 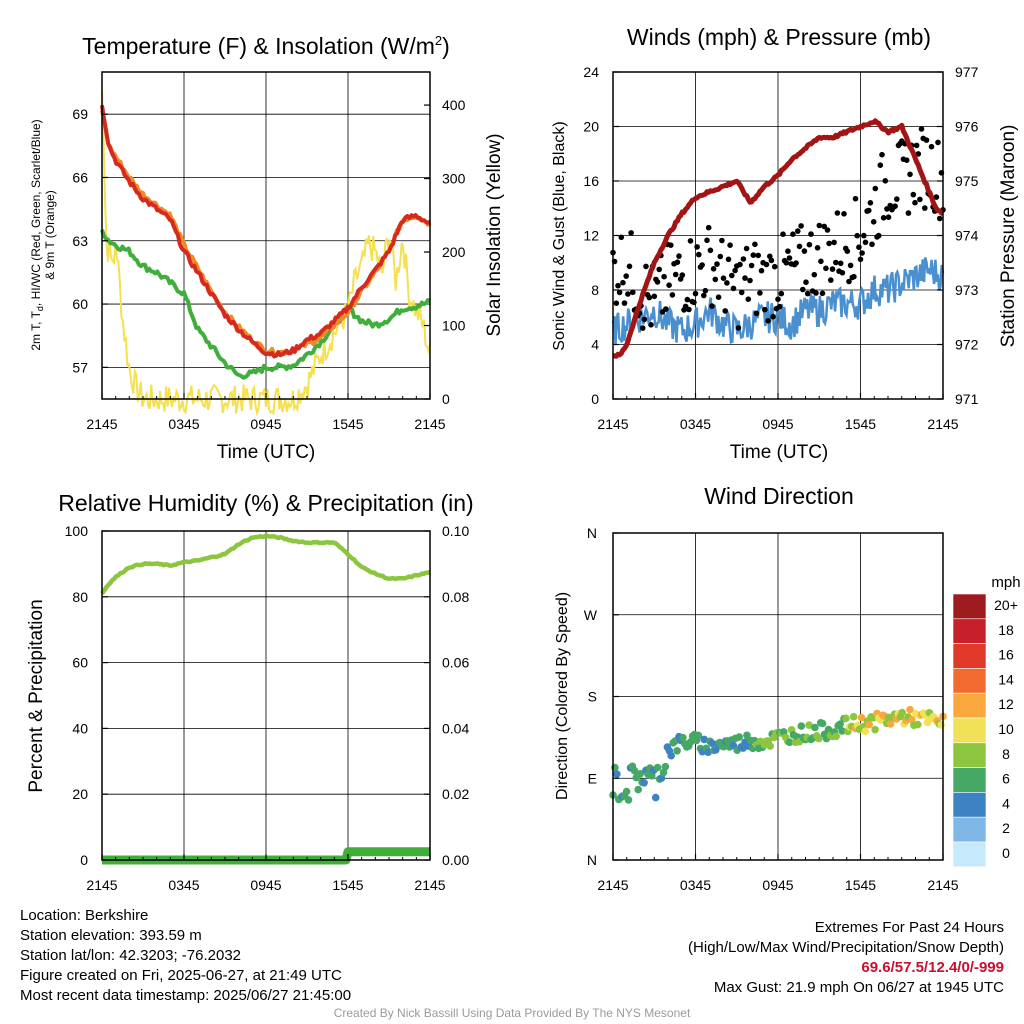 What do you see at coordinates (985, 730) in the screenshot?
I see `speed-colorbar: 20+ 18 16 14 12 10 8 6 4 2 0` at bounding box center [985, 730].